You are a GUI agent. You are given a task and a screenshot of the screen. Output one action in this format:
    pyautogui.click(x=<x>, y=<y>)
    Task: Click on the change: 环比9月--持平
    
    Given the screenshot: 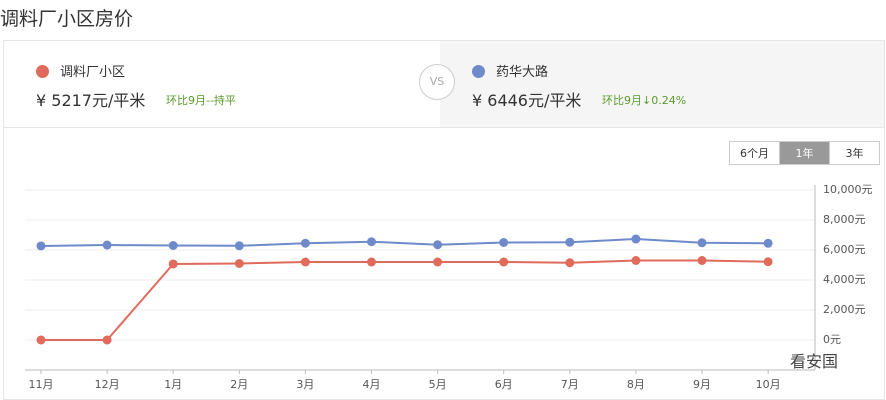 What is the action you would take?
    pyautogui.click(x=201, y=100)
    